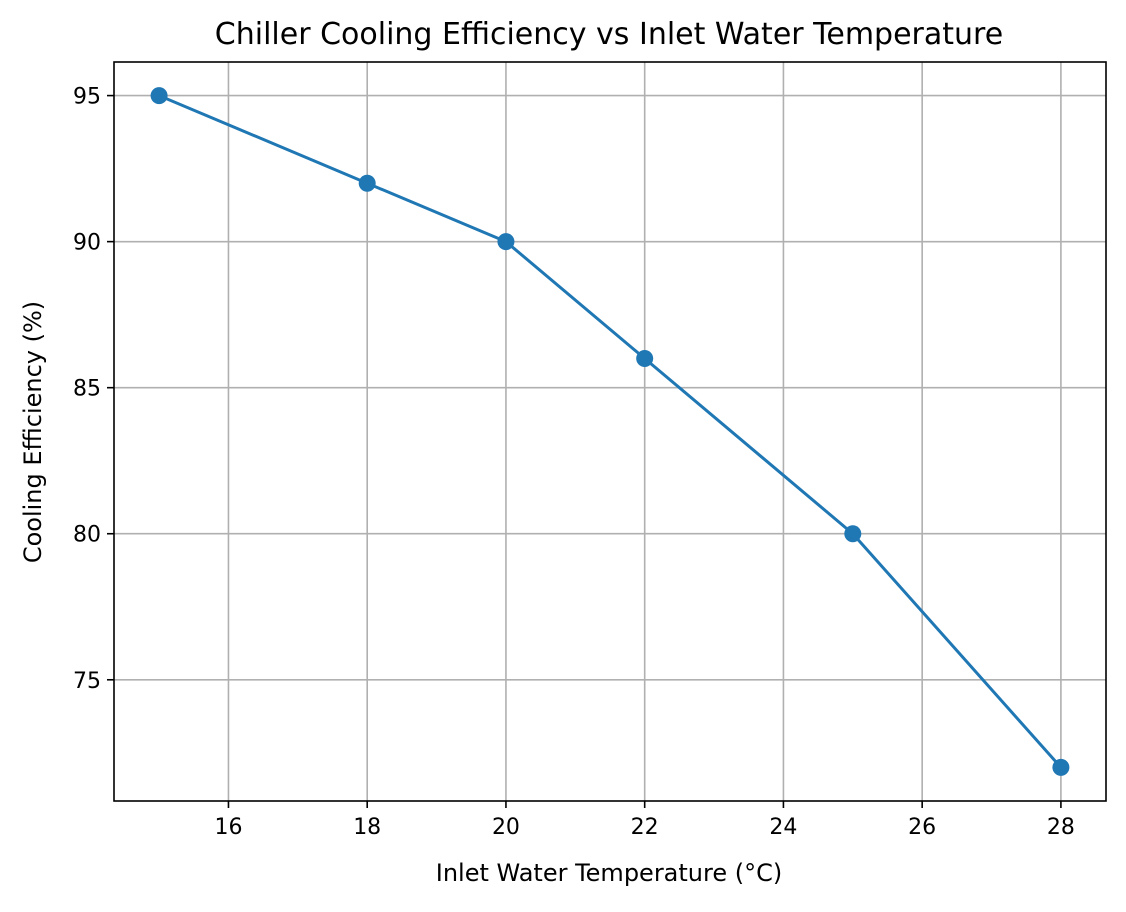 Image resolution: width=1126 pixels, height=912 pixels. I want to click on x-tick-label: 16, so click(228, 827).